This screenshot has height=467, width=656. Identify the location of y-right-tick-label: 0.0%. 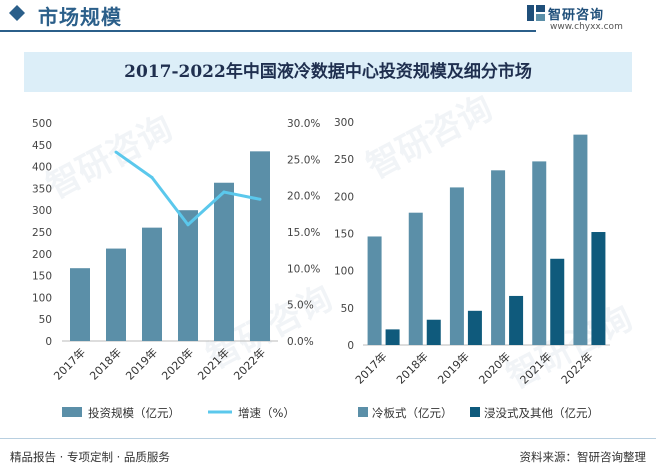
(300, 342).